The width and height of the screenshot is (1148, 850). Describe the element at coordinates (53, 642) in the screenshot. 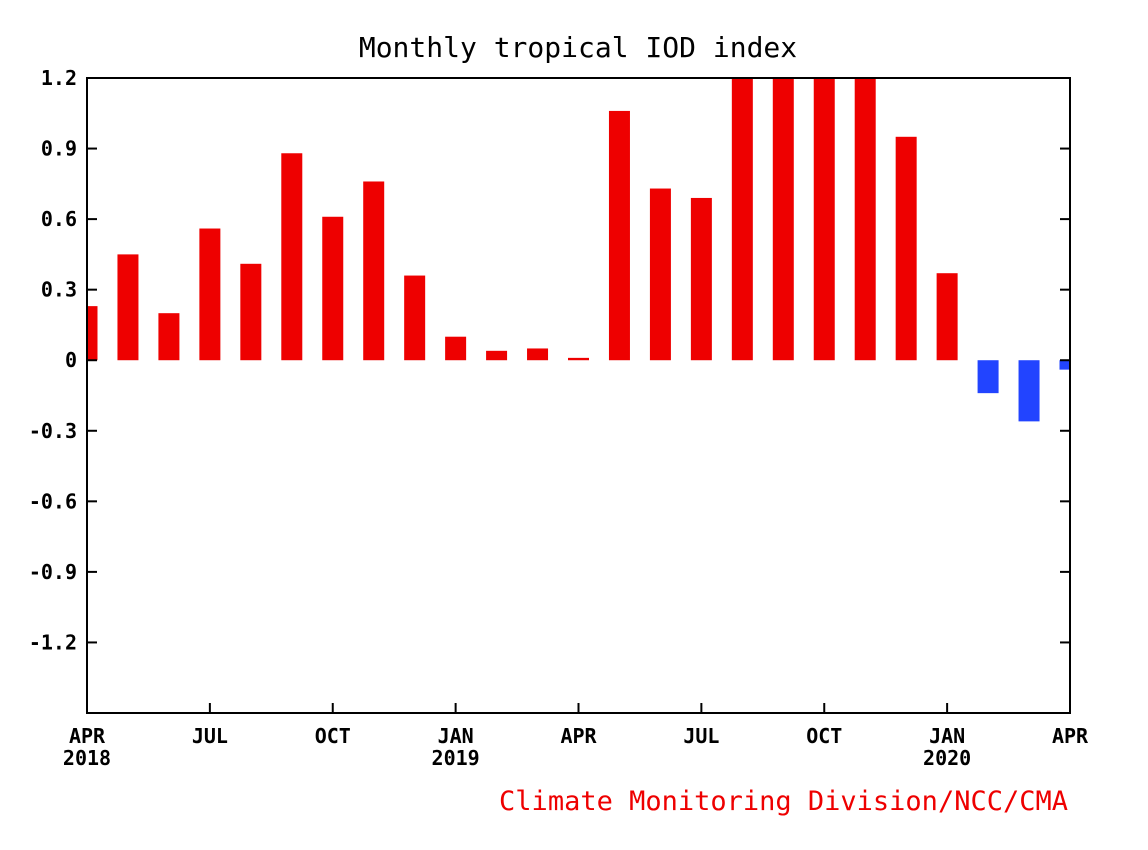

I see `y-tick-label: -1.2` at that location.